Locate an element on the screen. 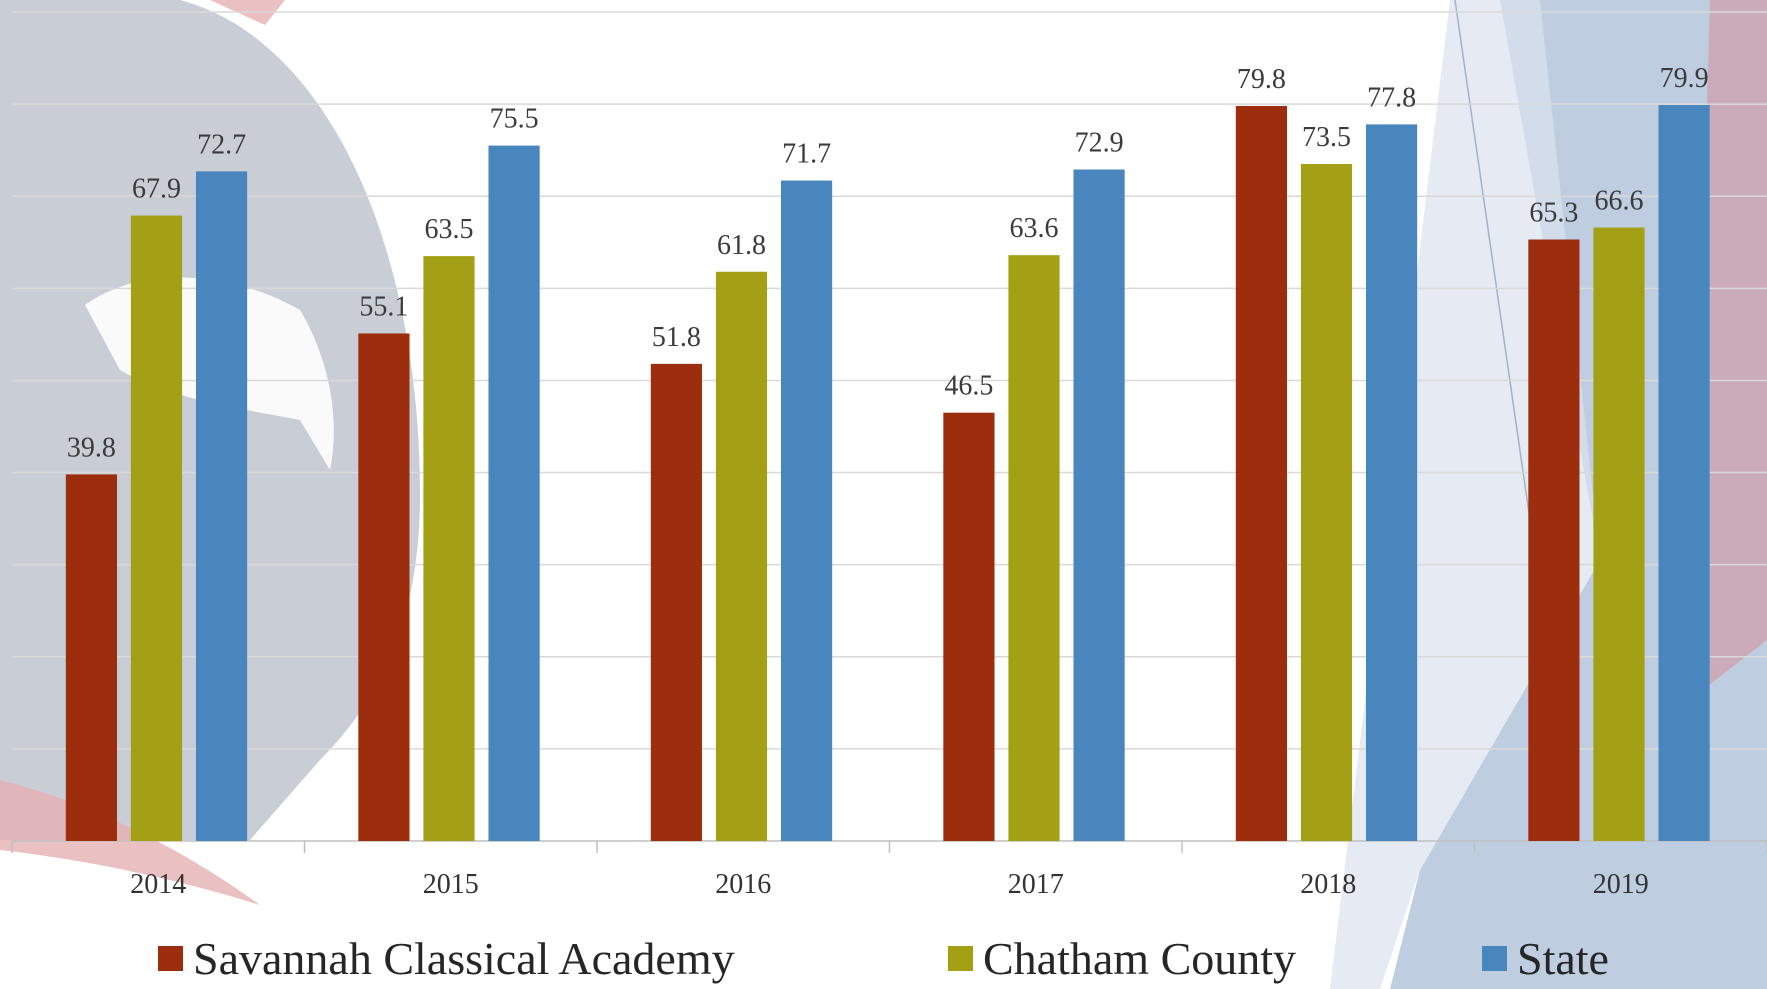 The height and width of the screenshot is (989, 1767). data-label: 79.8 is located at coordinates (1261, 79).